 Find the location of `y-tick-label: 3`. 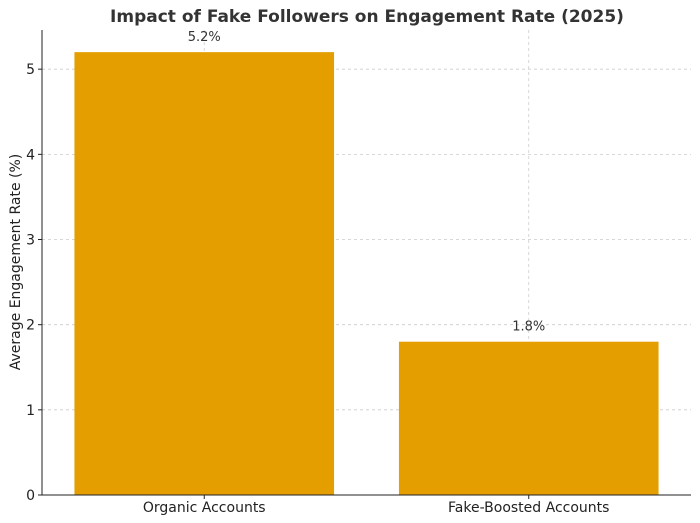

y-tick-label: 3 is located at coordinates (30, 241).